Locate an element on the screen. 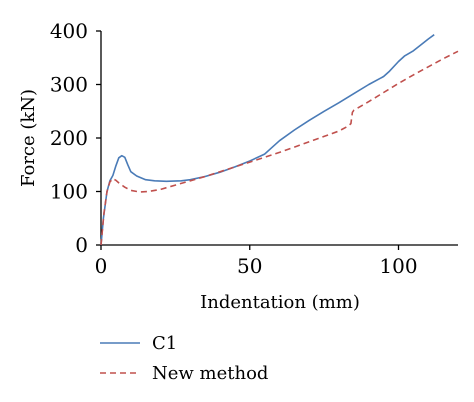 The image size is (474, 402). x-tick-label: 0 is located at coordinates (101, 266).